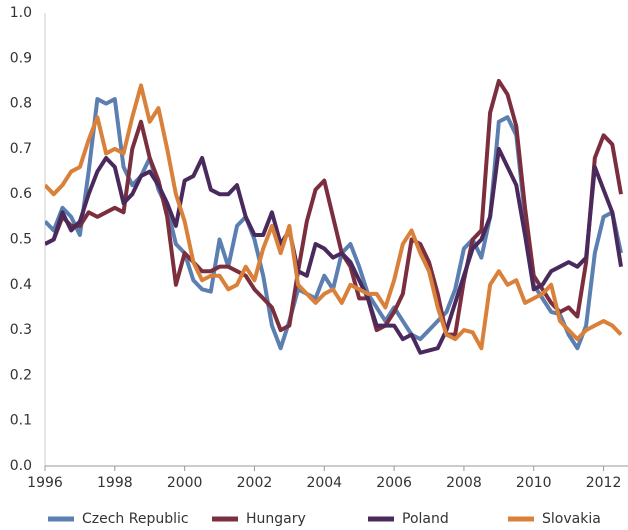 The image size is (628, 530). Describe the element at coordinates (45, 483) in the screenshot. I see `x-tick-label: 1996` at that location.